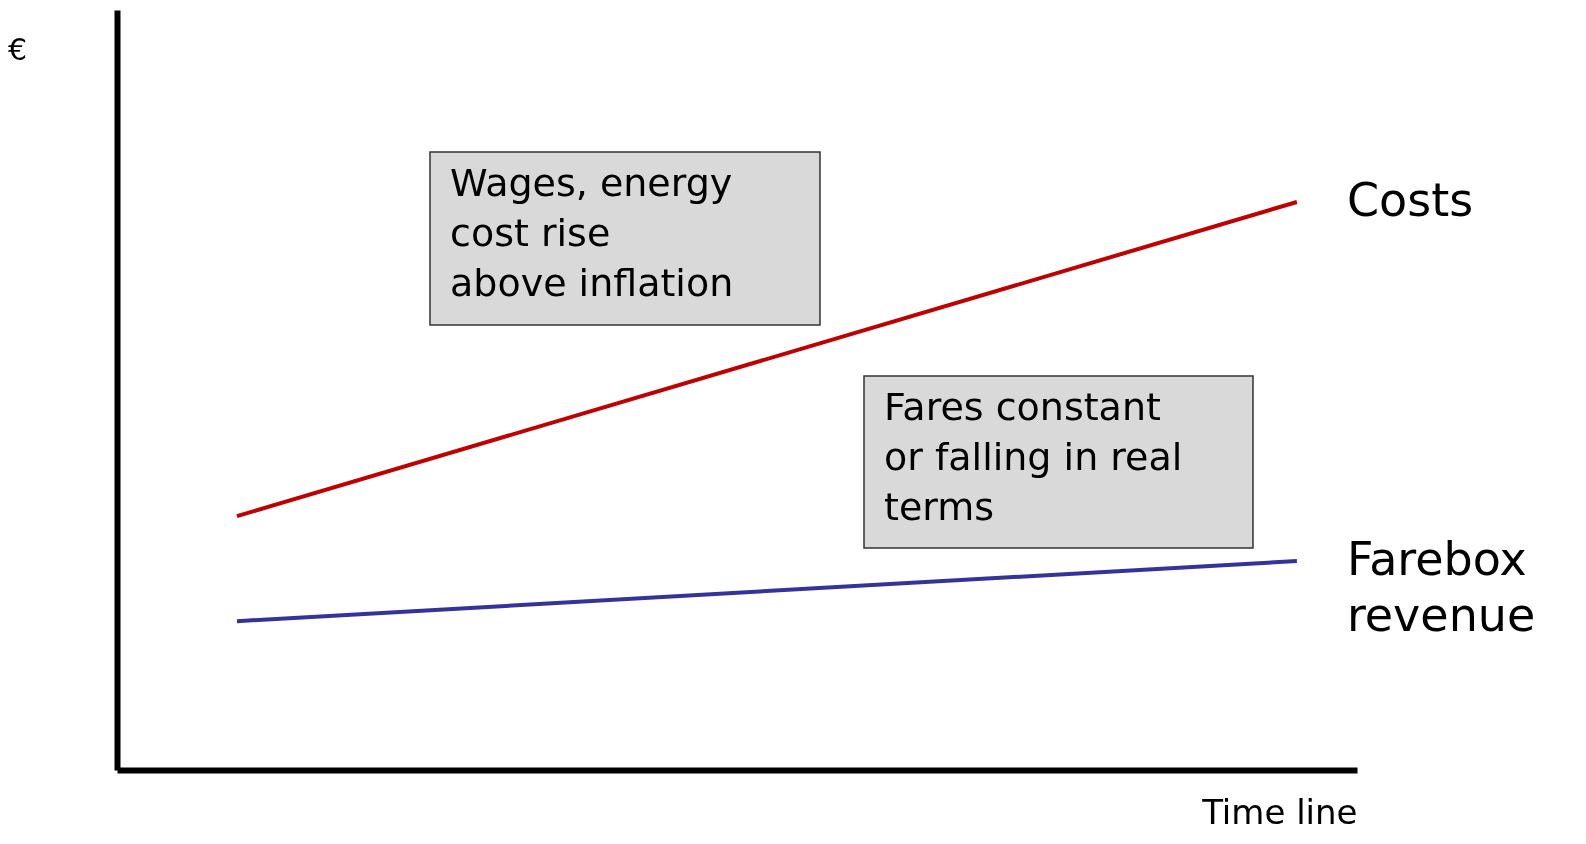 The height and width of the screenshot is (844, 1586). What do you see at coordinates (1279, 811) in the screenshot?
I see `x-axis-title: Time line` at bounding box center [1279, 811].